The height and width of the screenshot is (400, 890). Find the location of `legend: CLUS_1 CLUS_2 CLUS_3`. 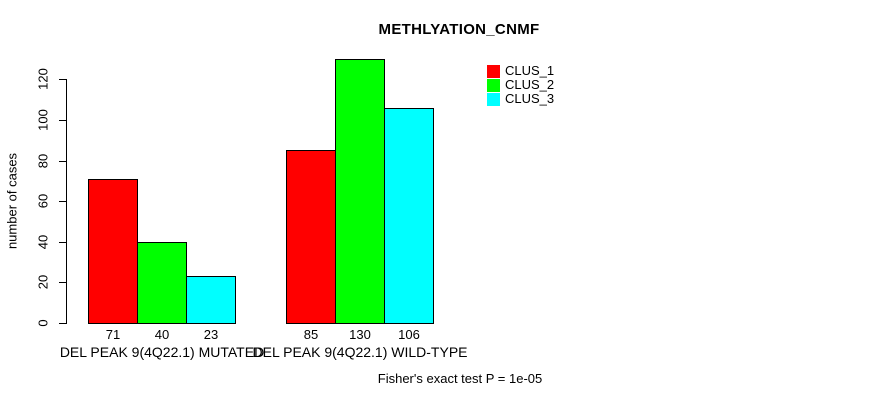

legend: CLUS_1 CLUS_2 CLUS_3 is located at coordinates (520, 85).